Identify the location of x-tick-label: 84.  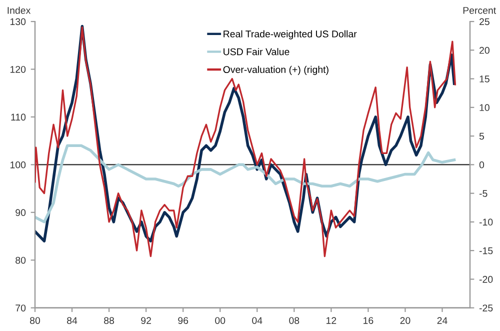
(72, 320).